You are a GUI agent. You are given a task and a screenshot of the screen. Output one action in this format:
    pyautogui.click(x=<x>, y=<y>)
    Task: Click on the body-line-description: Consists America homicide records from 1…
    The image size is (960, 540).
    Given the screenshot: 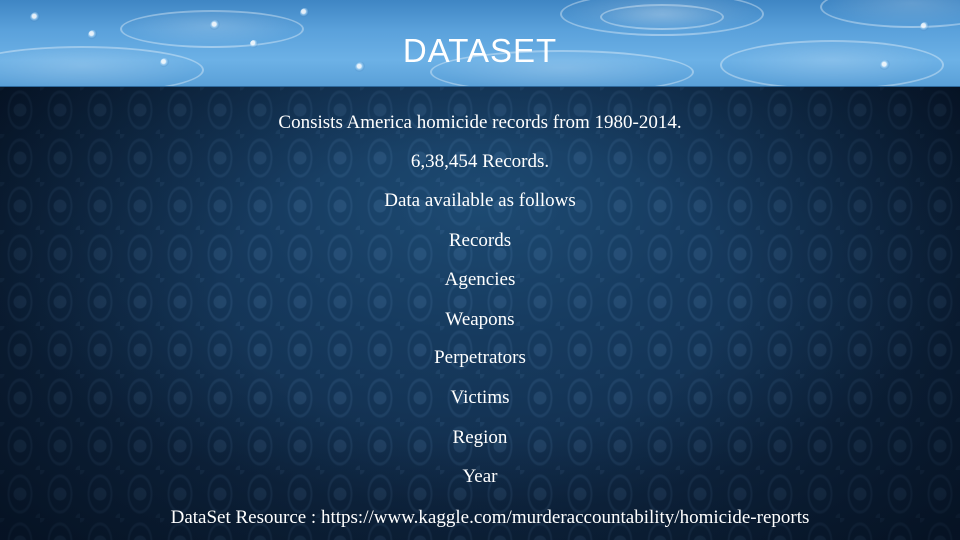 What is the action you would take?
    pyautogui.click(x=480, y=122)
    